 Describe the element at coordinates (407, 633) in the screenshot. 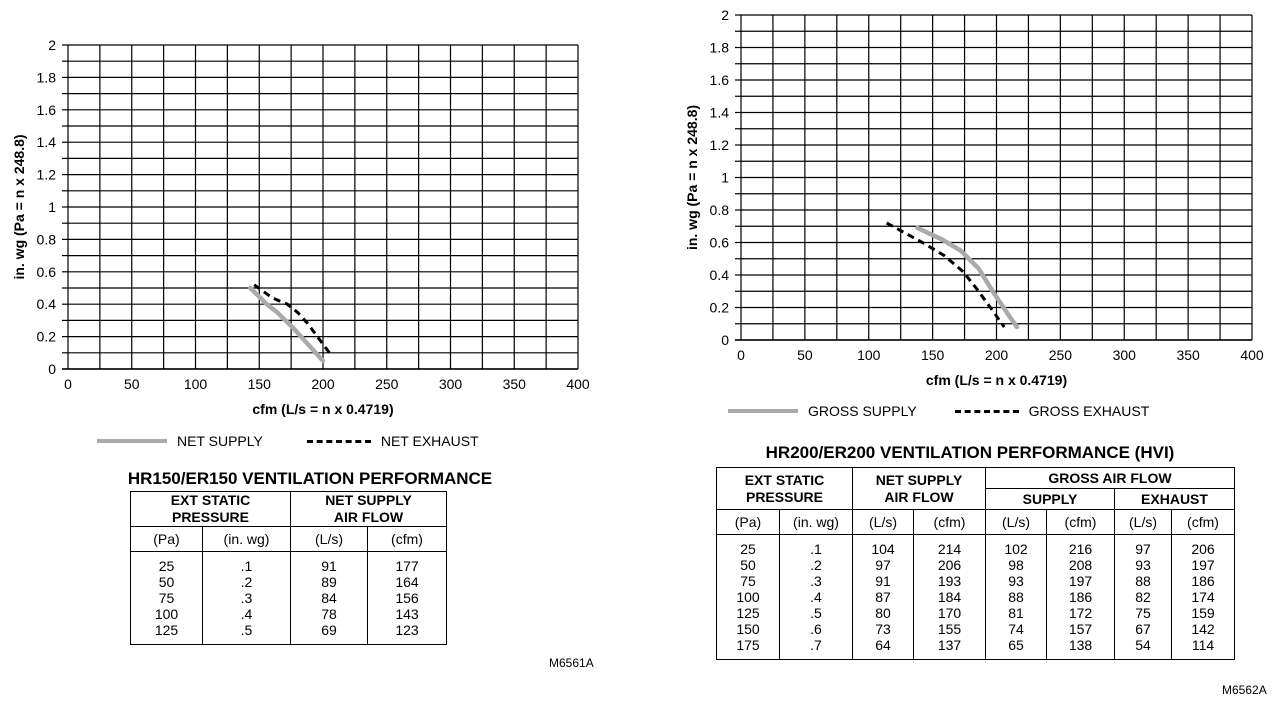

I see `table-cell: 123` at that location.